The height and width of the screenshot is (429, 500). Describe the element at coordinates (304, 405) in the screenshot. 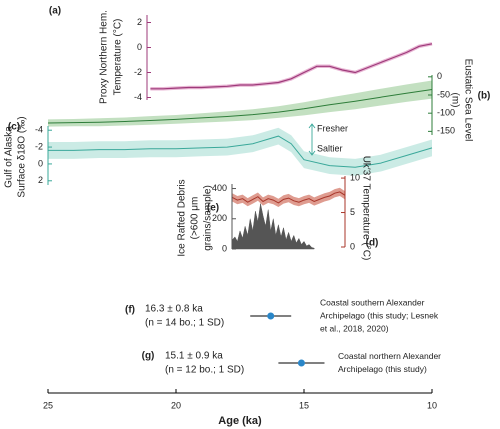

I see `x-tick-label: 15` at that location.